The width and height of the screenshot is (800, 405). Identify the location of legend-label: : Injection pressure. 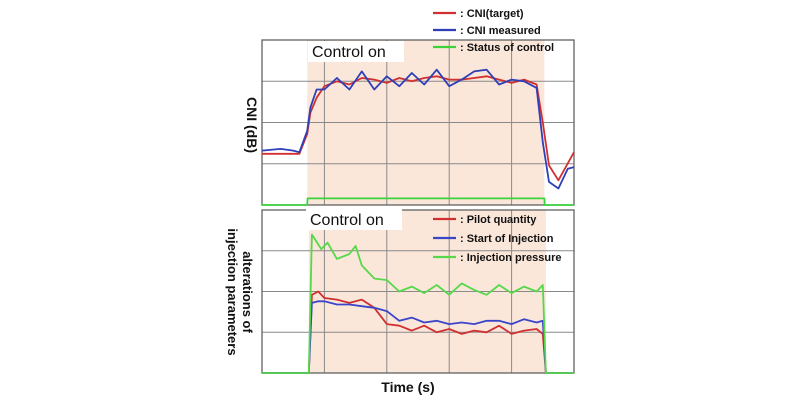
(510, 258).